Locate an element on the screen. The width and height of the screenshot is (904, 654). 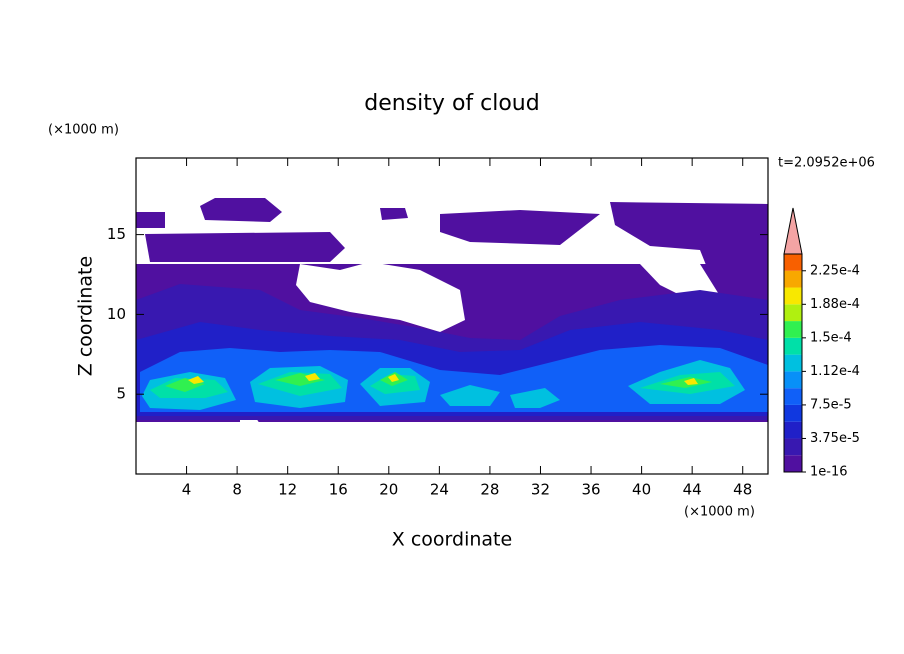
x-unit: (×1000 m) is located at coordinates (719, 512).